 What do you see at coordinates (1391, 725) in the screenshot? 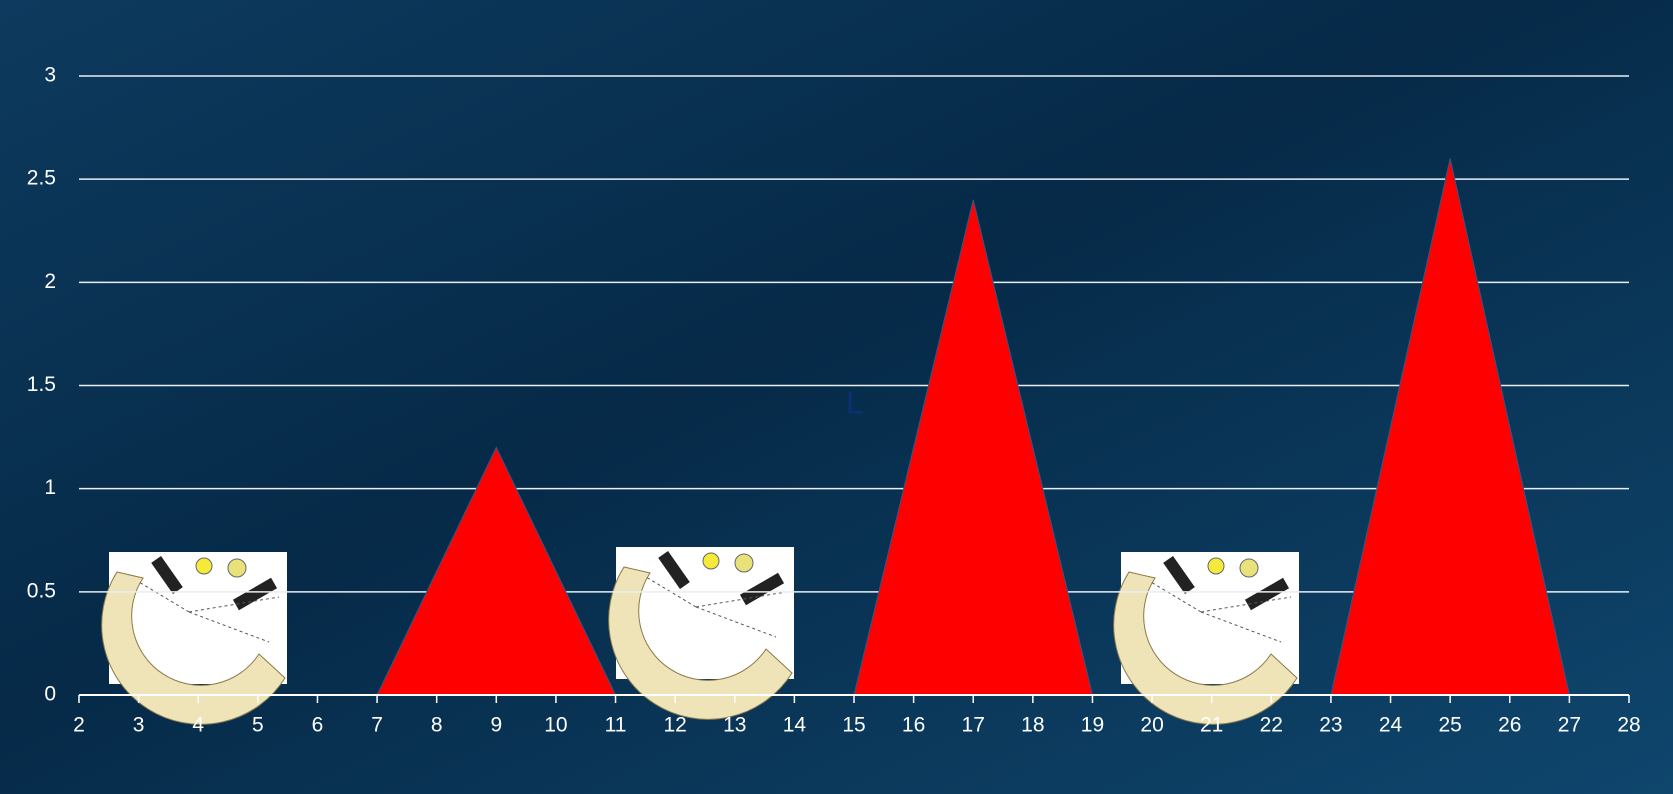
I see `x-tick-label: 24` at bounding box center [1391, 725].